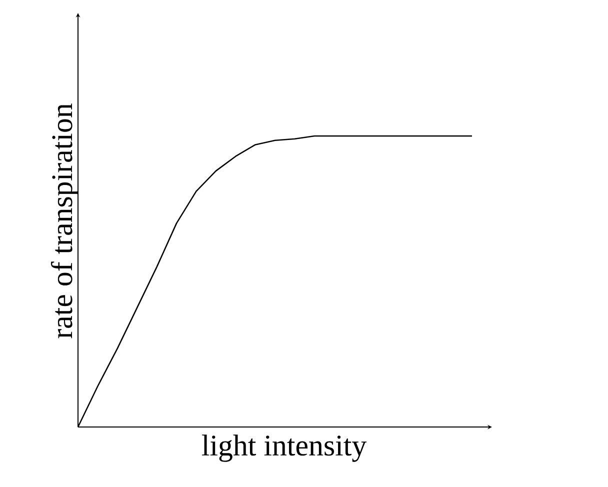 Image resolution: width=608 pixels, height=487 pixels. What do you see at coordinates (284, 448) in the screenshot?
I see `x-axis-title: light intensity` at bounding box center [284, 448].